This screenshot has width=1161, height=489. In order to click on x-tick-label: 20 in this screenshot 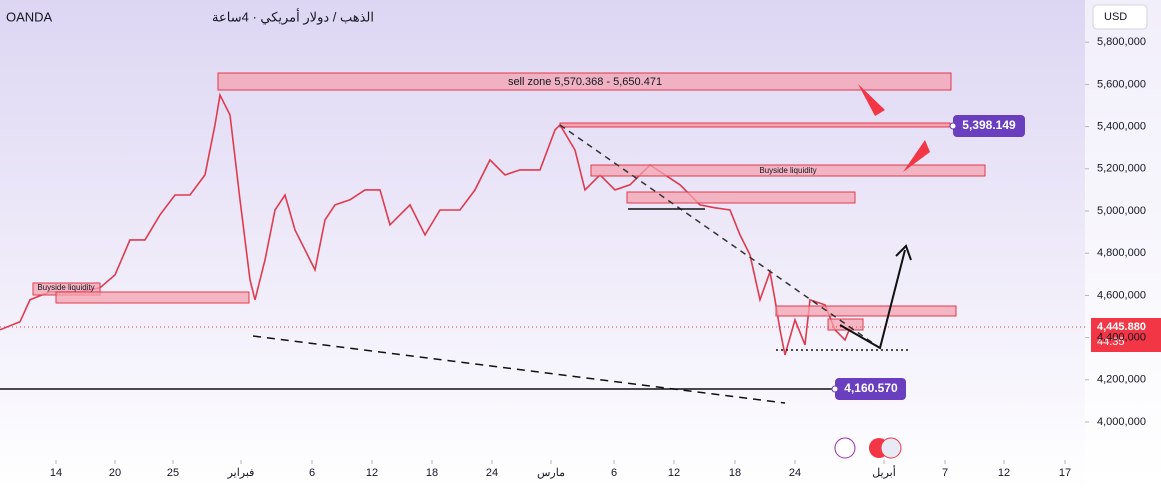, I will do `click(115, 473)`.